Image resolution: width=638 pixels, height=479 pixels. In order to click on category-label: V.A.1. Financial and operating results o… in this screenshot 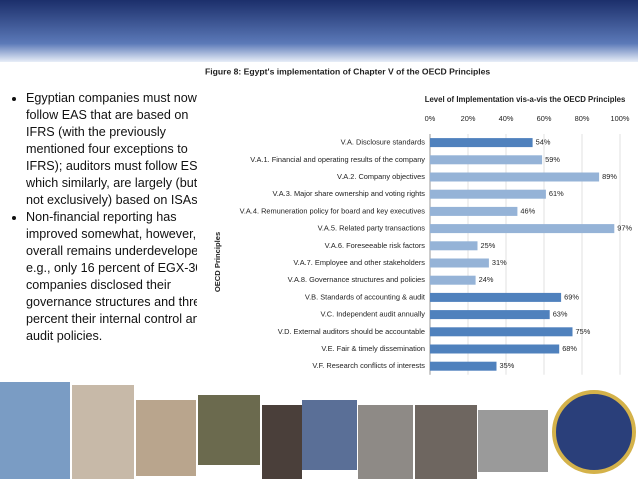, I will do `click(337, 159)`.